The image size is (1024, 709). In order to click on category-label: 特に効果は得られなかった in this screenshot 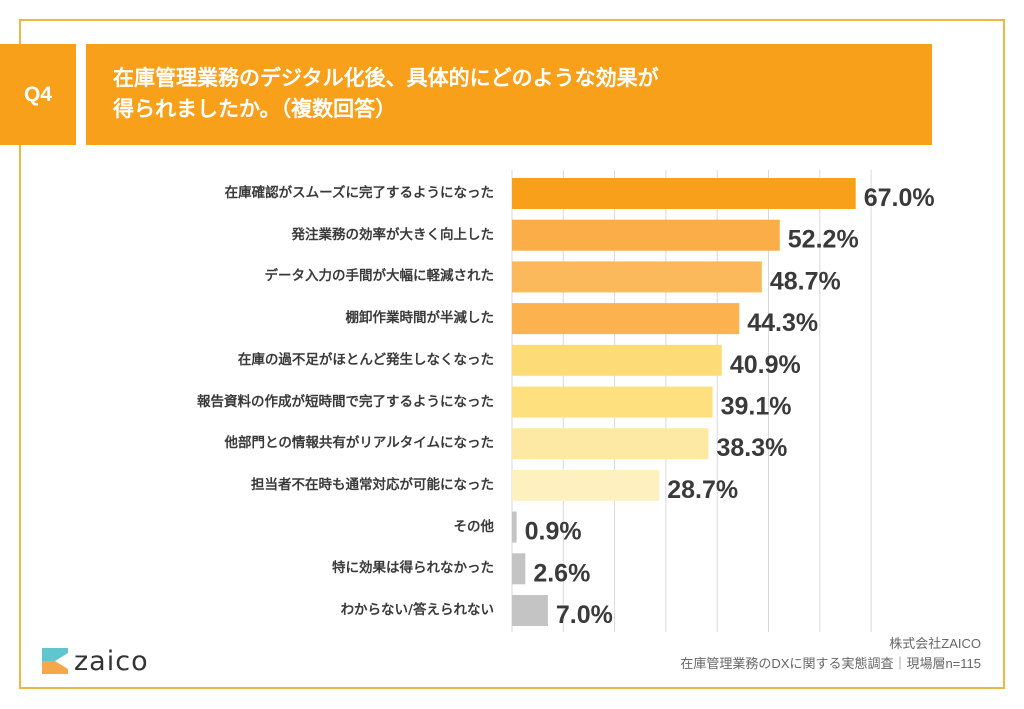, I will do `click(413, 568)`.